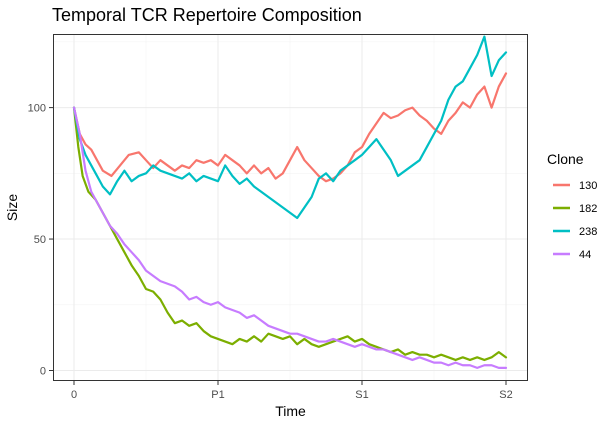  Describe the element at coordinates (585, 255) in the screenshot. I see `legend-label-44: 44` at that location.